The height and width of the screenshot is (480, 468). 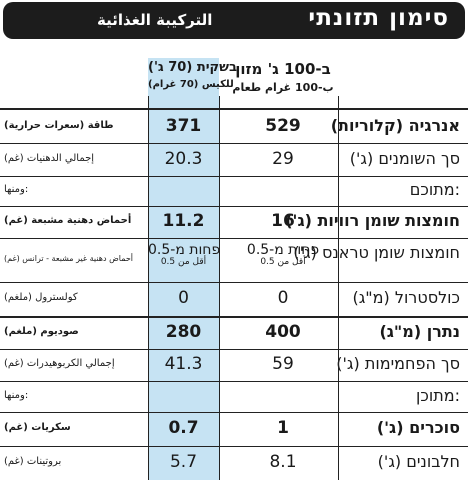 I want to click on nutrient-name-arabic: إجمالي الدهنيات (غم), so click(x=49, y=158).